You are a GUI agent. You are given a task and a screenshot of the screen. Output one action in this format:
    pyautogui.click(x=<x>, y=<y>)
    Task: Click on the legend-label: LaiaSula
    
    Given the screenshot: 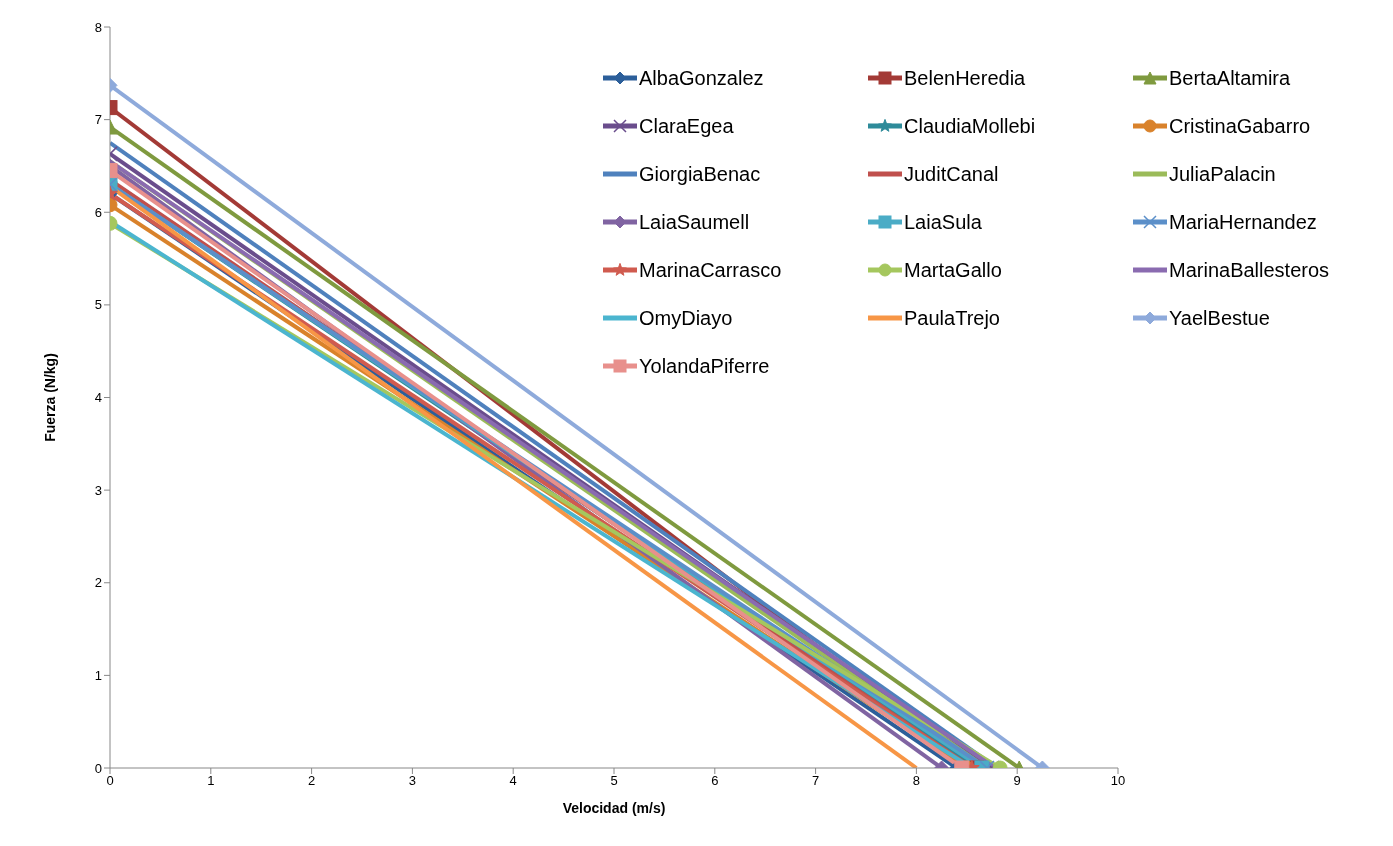 What is the action you would take?
    pyautogui.click(x=943, y=222)
    